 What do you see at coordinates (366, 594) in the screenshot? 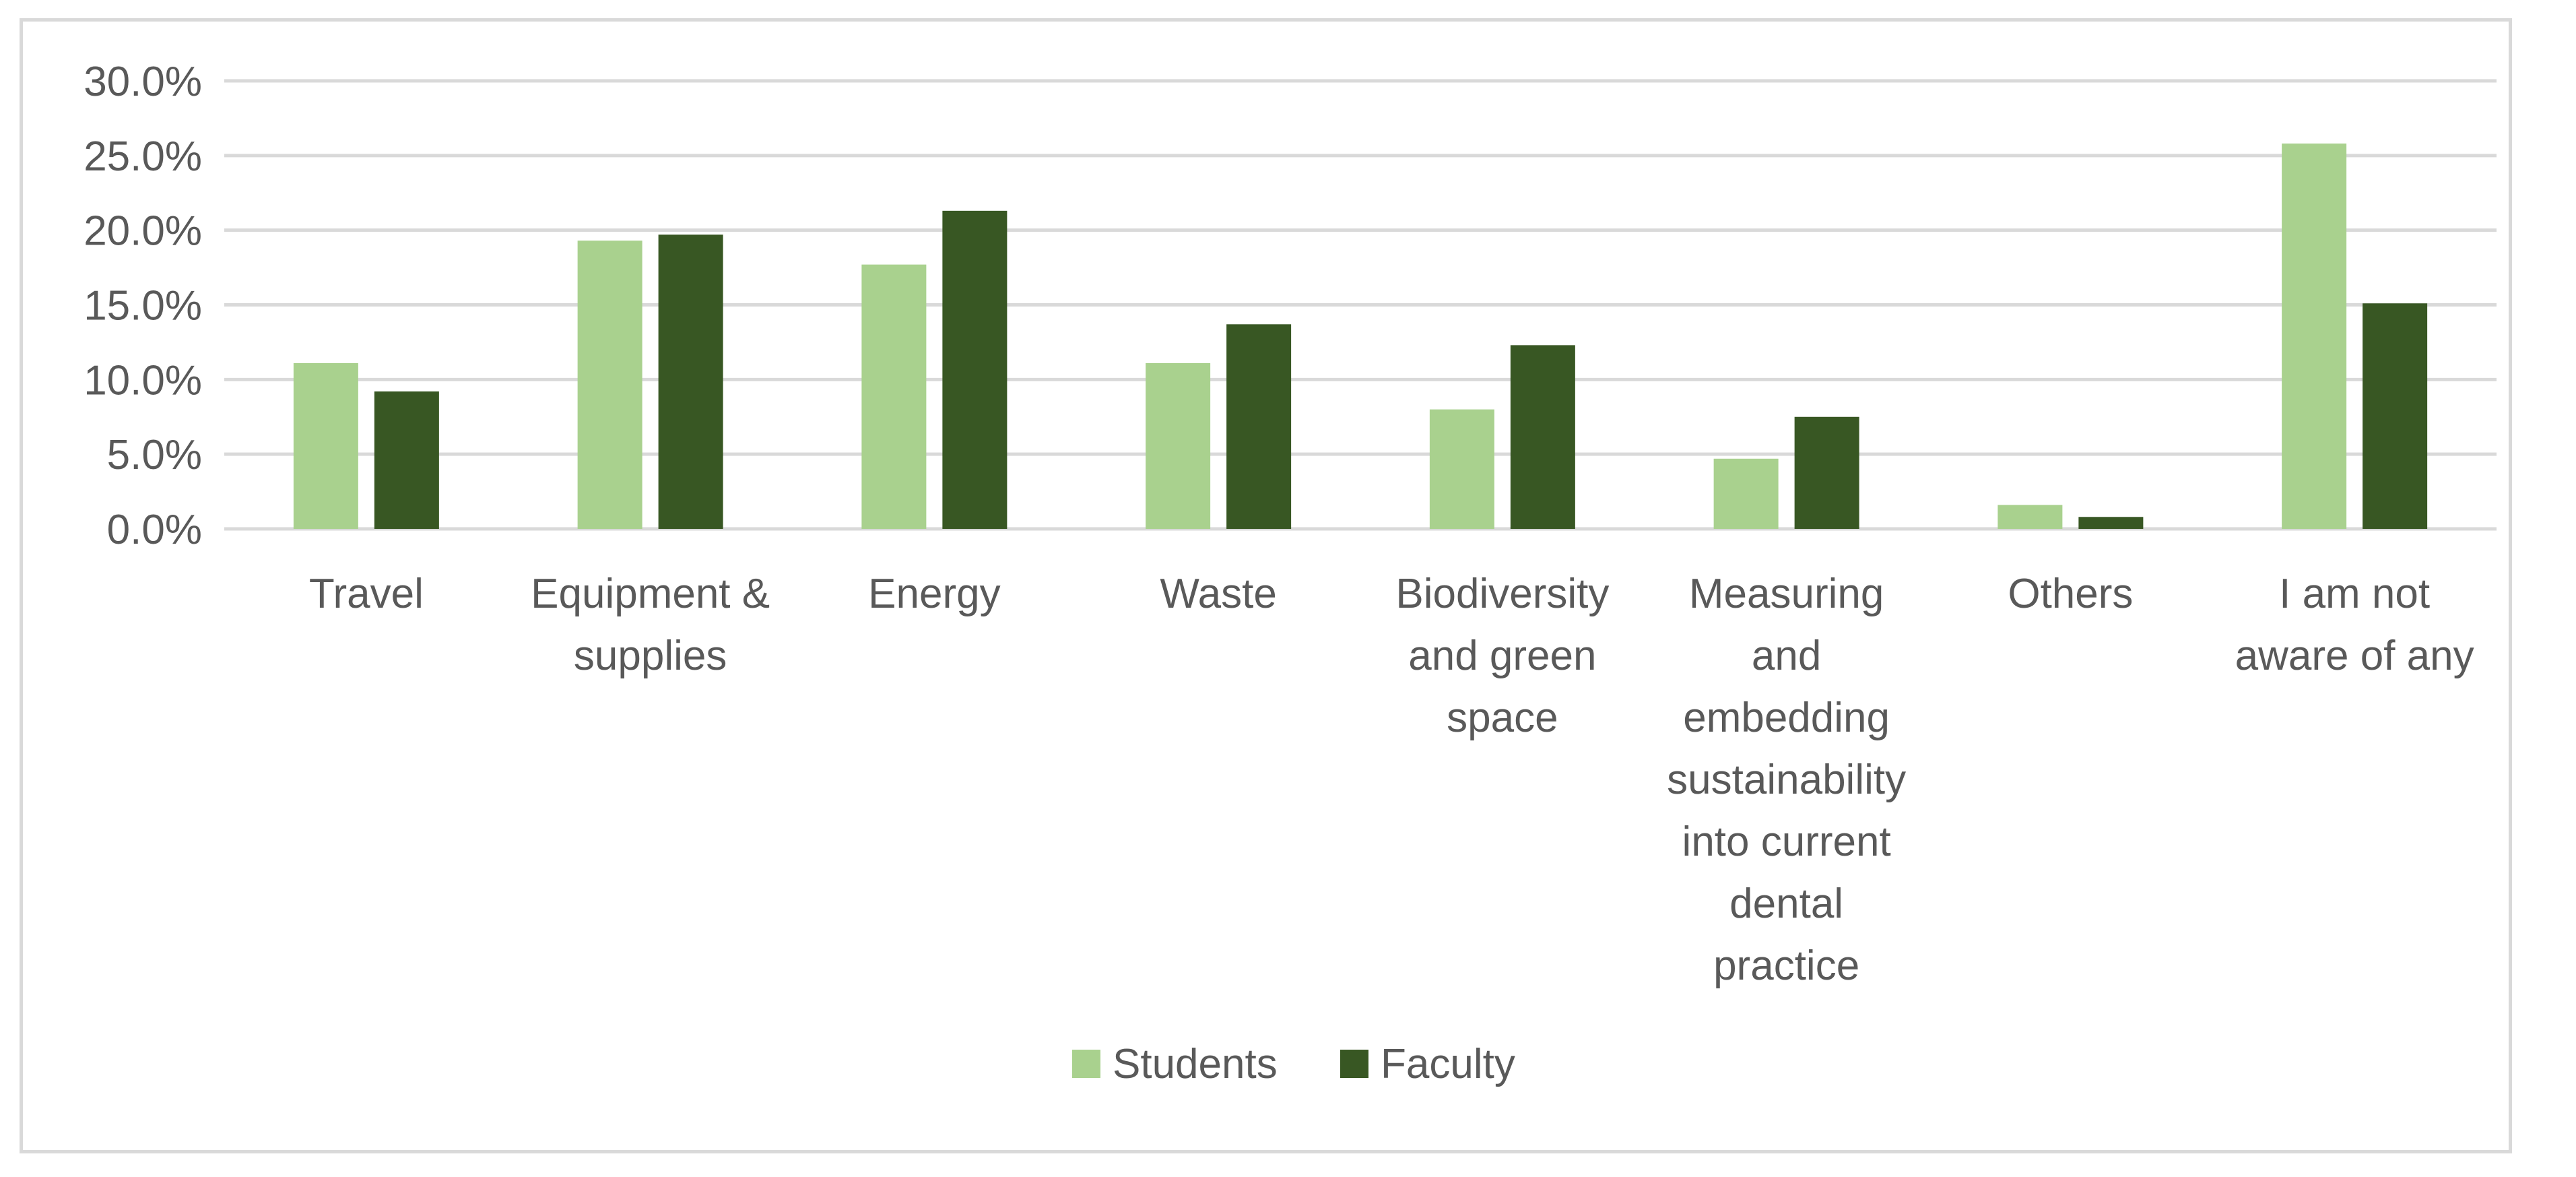
I see `x-category-label: Travel` at bounding box center [366, 594].